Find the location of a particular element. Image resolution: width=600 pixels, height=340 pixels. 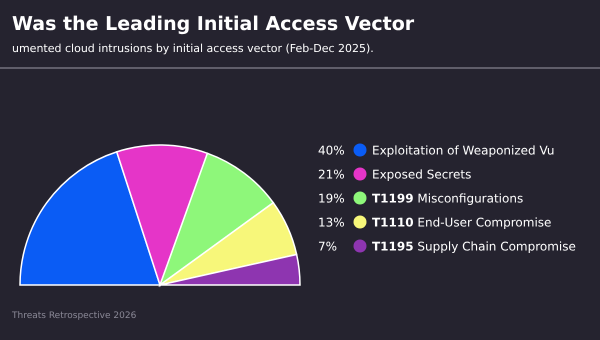

legend-label: Exposed Secrets is located at coordinates (422, 175).